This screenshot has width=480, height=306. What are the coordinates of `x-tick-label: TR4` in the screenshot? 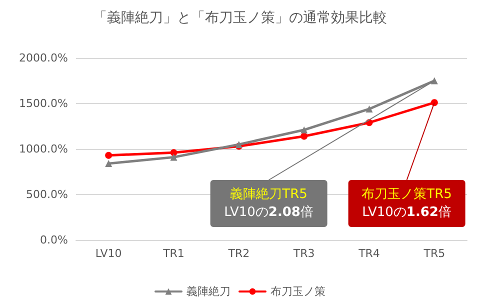 It's located at (369, 253).